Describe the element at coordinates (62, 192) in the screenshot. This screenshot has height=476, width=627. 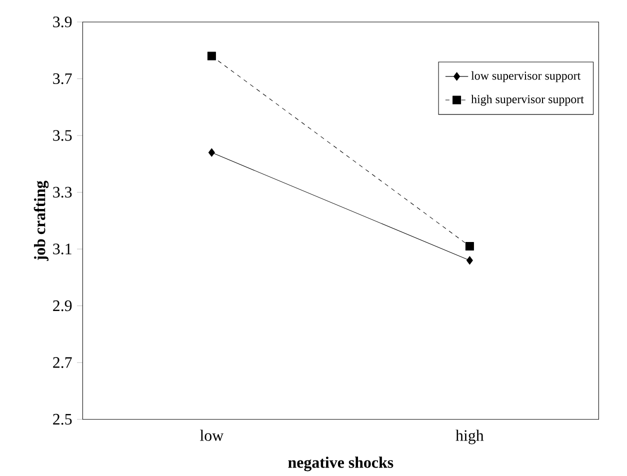
I see `y-tick-label: 3.3` at that location.